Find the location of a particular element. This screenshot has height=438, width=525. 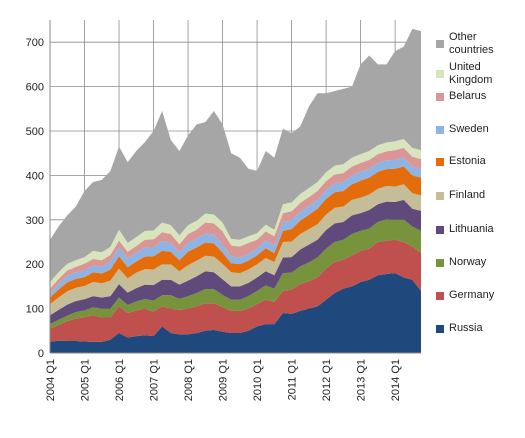

legend-label: Other countries is located at coordinates (471, 43).